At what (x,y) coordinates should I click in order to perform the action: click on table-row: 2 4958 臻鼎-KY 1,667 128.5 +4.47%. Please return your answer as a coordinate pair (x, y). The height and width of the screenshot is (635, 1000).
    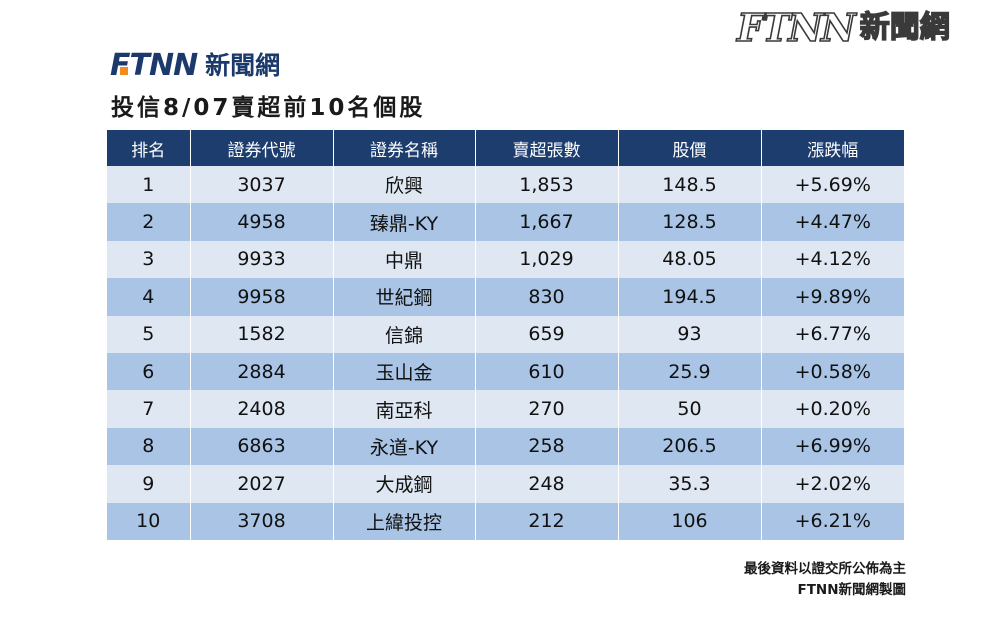
    Looking at the image, I should click on (505, 222).